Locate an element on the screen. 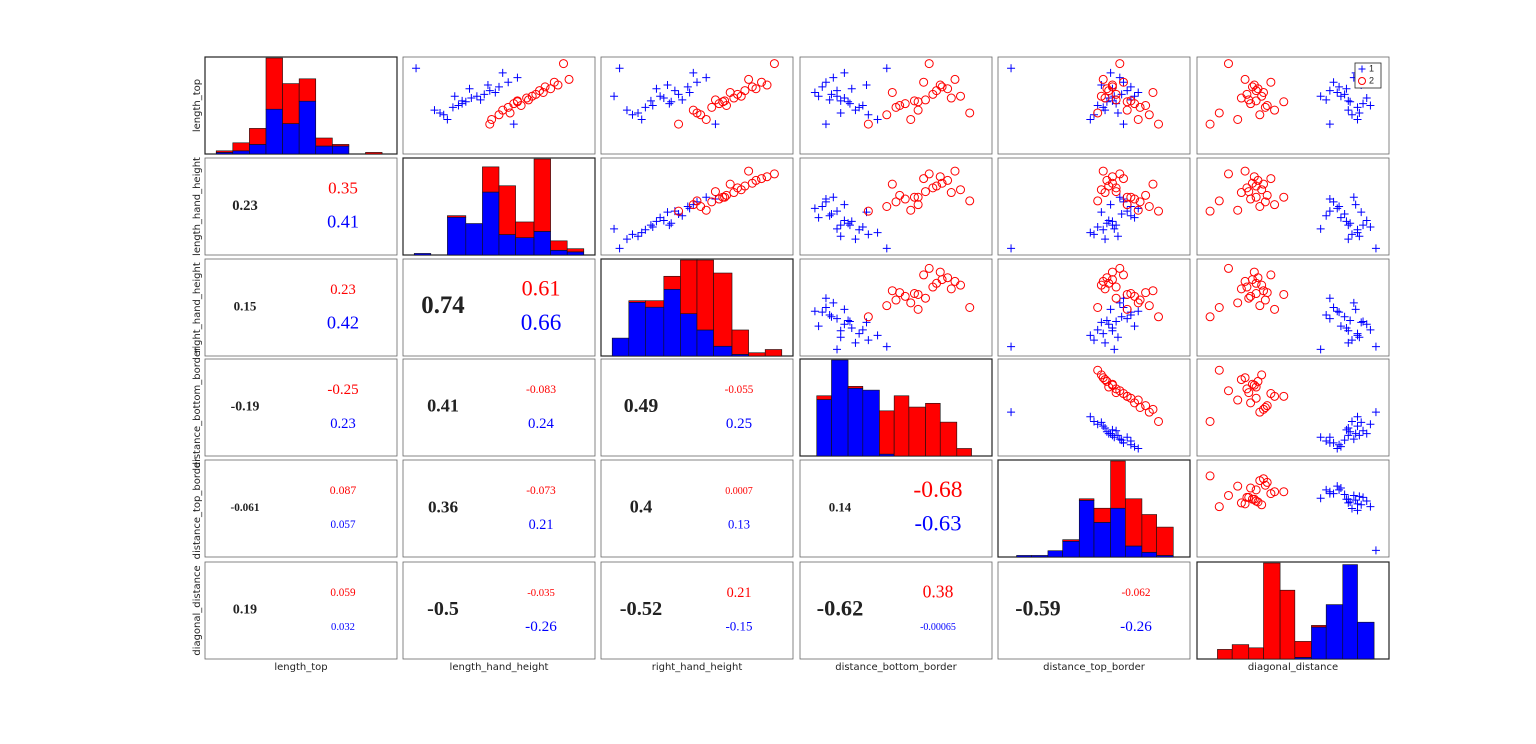 Image resolution: width=1536 pixels, height=744 pixels. column-label: distance_top_border is located at coordinates (1094, 667).